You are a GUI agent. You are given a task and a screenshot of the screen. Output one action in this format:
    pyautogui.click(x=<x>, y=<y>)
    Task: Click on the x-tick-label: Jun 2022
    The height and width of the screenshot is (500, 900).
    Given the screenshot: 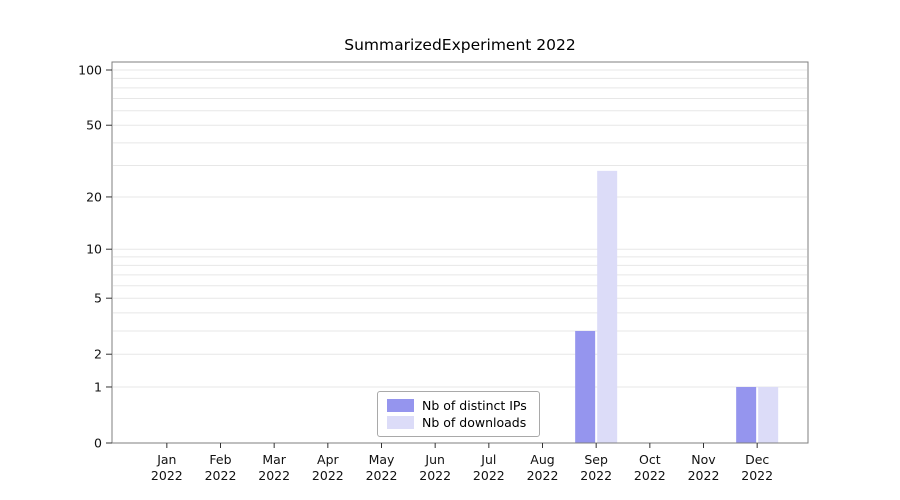 What is the action you would take?
    pyautogui.click(x=435, y=467)
    